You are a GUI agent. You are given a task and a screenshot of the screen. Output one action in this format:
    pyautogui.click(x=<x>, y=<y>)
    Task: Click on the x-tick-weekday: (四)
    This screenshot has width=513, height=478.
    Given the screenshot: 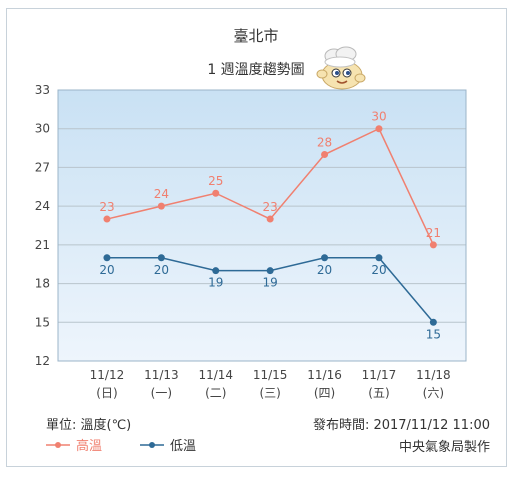 What is the action you would take?
    pyautogui.click(x=324, y=393)
    